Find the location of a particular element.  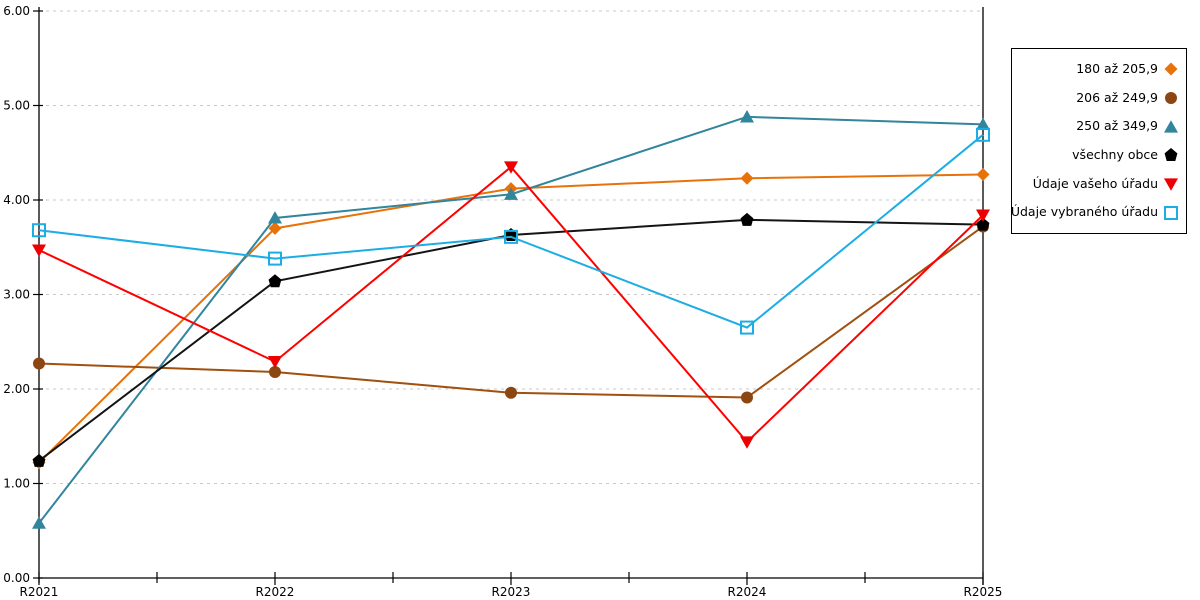

legend-item-label: Údaje vybraného úřadu is located at coordinates (1084, 212).